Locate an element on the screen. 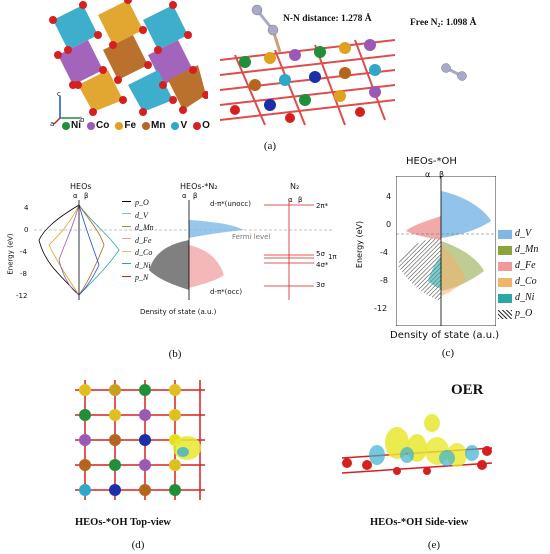  side-view-structure-image is located at coordinates (417, 444).